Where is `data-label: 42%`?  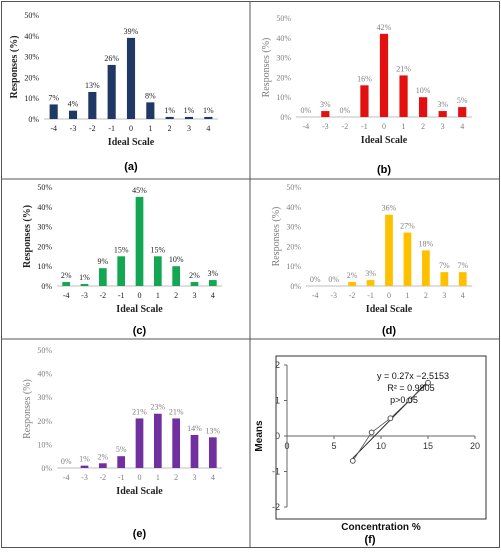
data-label: 42% is located at coordinates (384, 27).